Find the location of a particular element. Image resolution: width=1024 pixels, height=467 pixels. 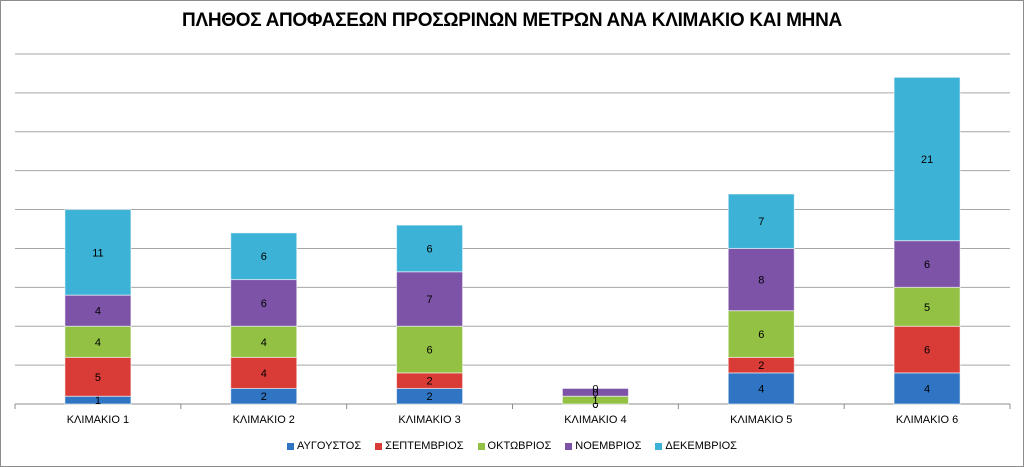

x-tick-label: ΚΛΙΜΑΚΙΟ 1 is located at coordinates (98, 420).